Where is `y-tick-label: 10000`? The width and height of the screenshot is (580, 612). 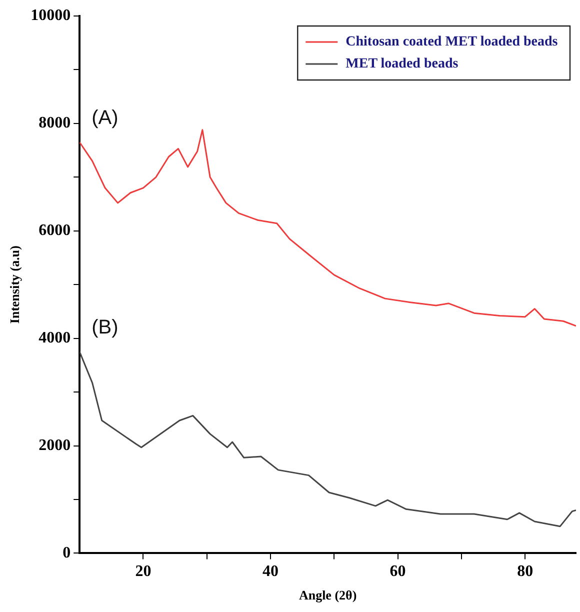 y-tick-label: 10000 is located at coordinates (50, 15).